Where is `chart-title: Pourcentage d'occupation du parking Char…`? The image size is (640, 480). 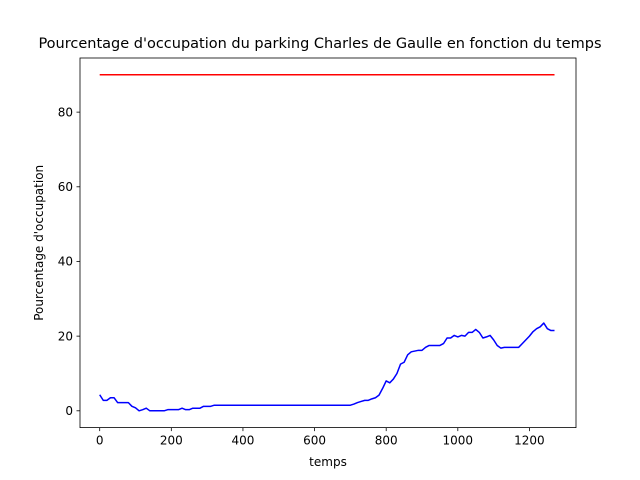
chart-title: Pourcentage d'occupation du parking Char… is located at coordinates (319, 44).